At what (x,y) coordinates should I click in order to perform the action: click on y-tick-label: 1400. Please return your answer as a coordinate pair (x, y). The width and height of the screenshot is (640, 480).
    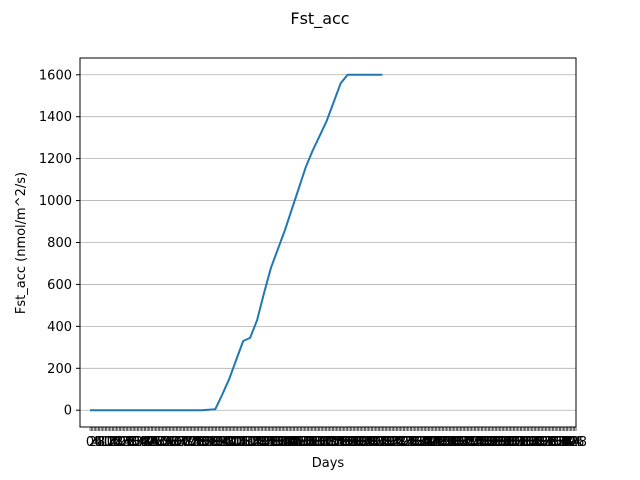
    Looking at the image, I should click on (55, 117).